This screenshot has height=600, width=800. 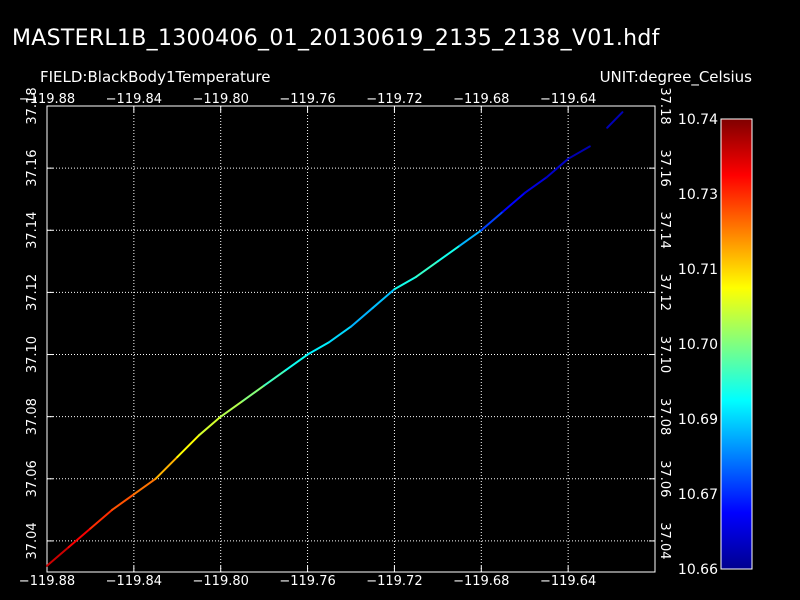 What do you see at coordinates (47, 581) in the screenshot?
I see `x-tick-label: −119.88` at bounding box center [47, 581].